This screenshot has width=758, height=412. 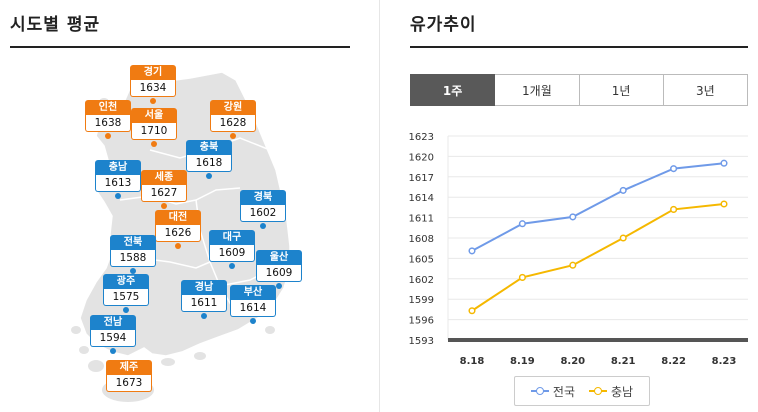 I want to click on region-badge-jeonnam: 전남 1594, so click(x=113, y=334).